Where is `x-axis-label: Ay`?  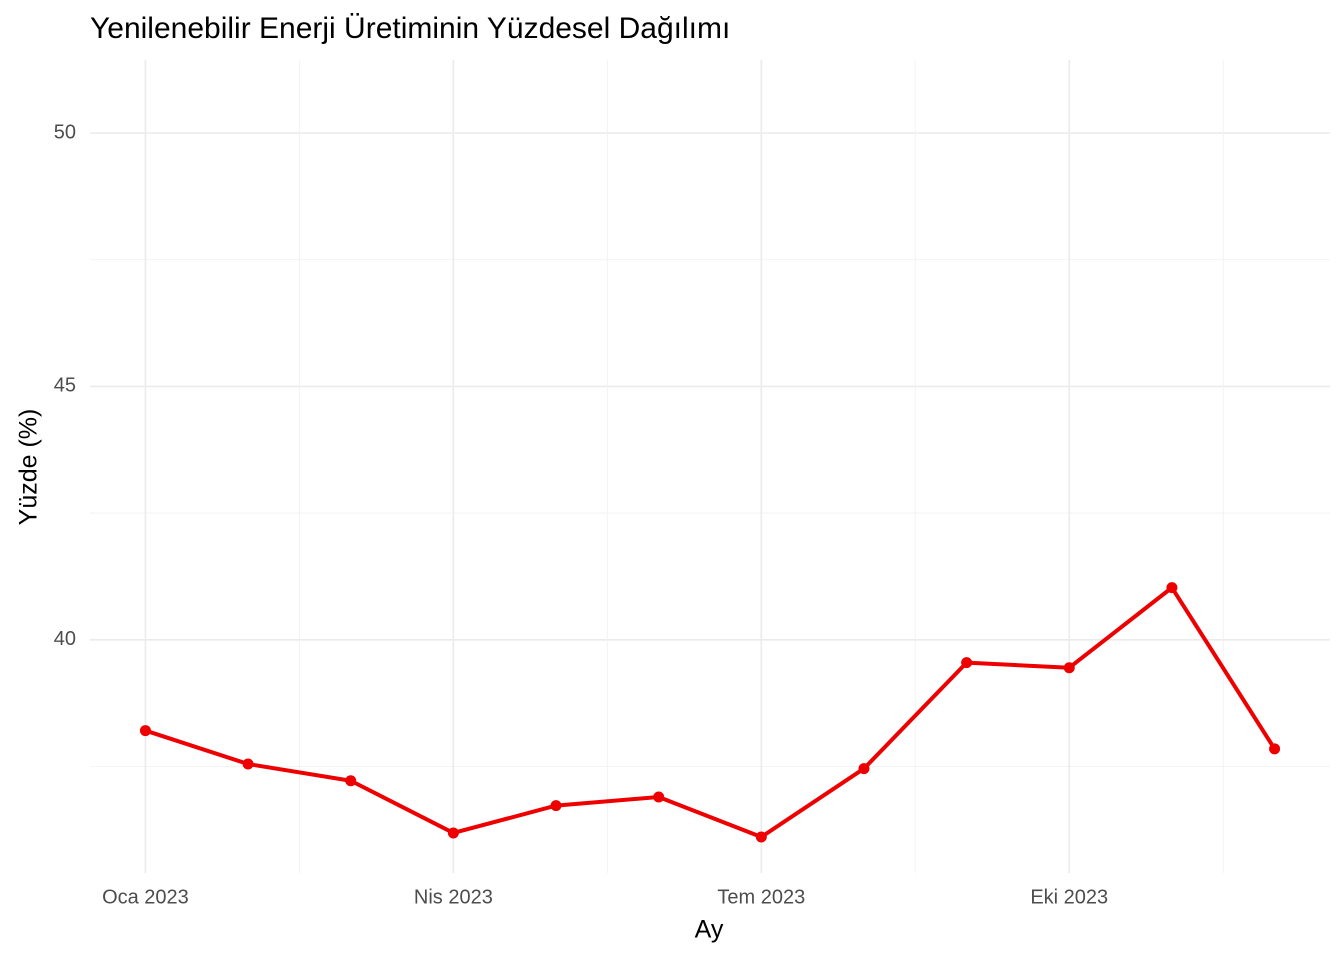
x-axis-label: Ay is located at coordinates (709, 930).